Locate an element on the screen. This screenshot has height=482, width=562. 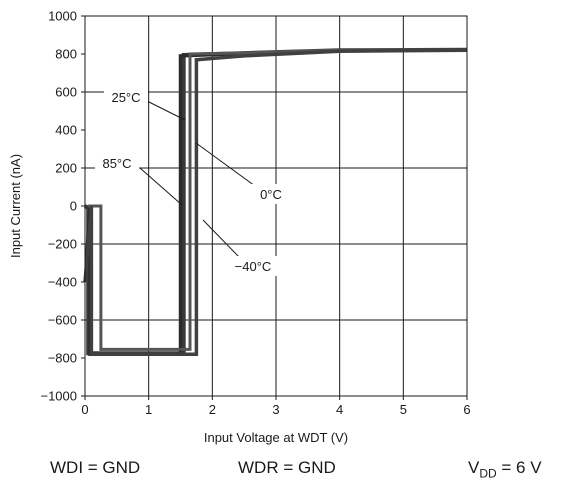
annotation-minus40c: −40°C is located at coordinates (240, 247).